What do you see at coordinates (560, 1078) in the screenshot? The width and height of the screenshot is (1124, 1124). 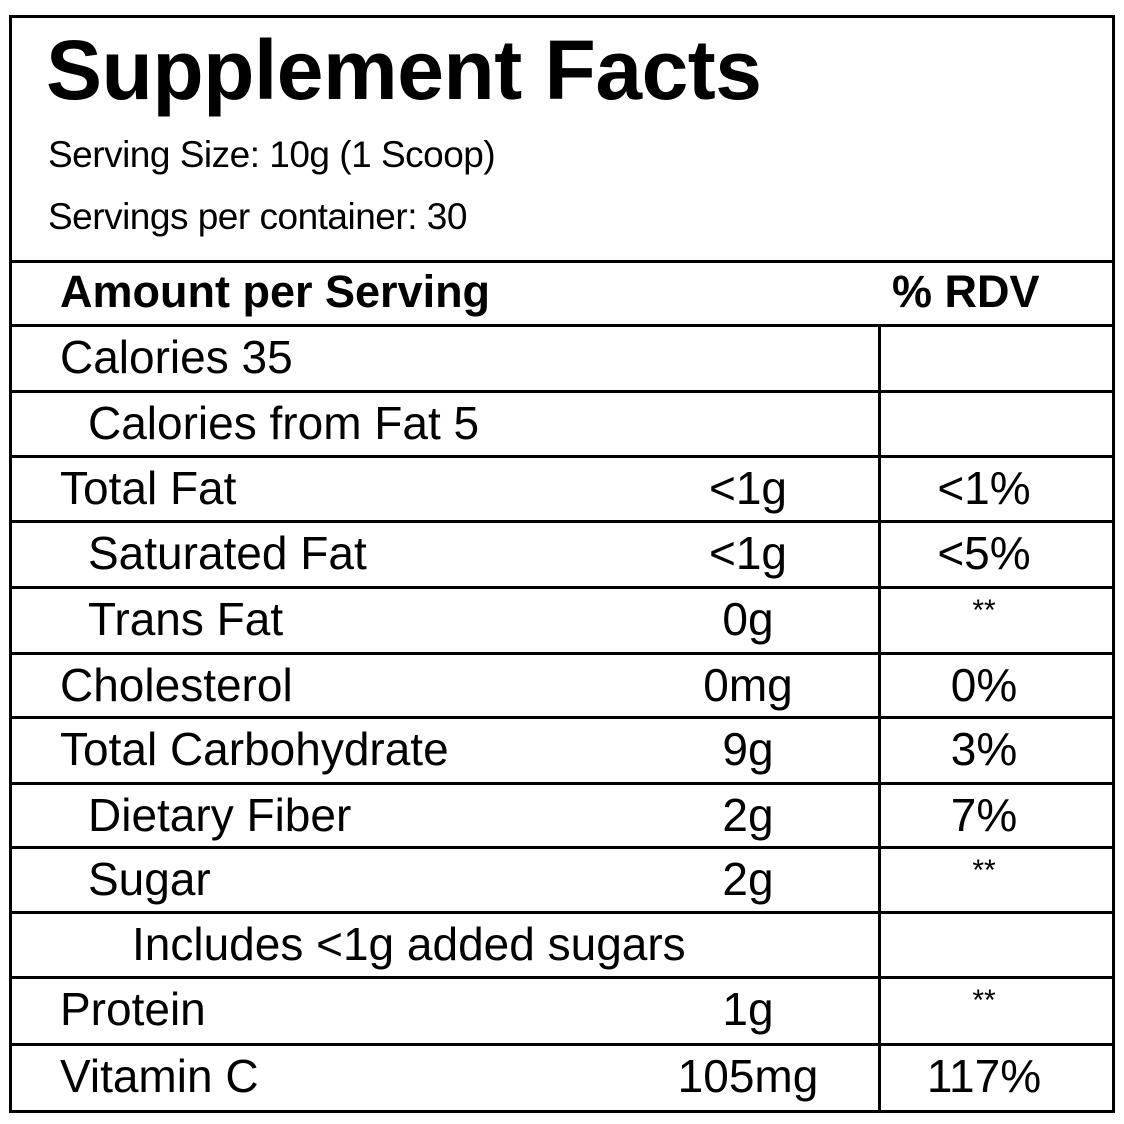 I see `nutrient-row: Vitamin C 105mg 117%` at bounding box center [560, 1078].